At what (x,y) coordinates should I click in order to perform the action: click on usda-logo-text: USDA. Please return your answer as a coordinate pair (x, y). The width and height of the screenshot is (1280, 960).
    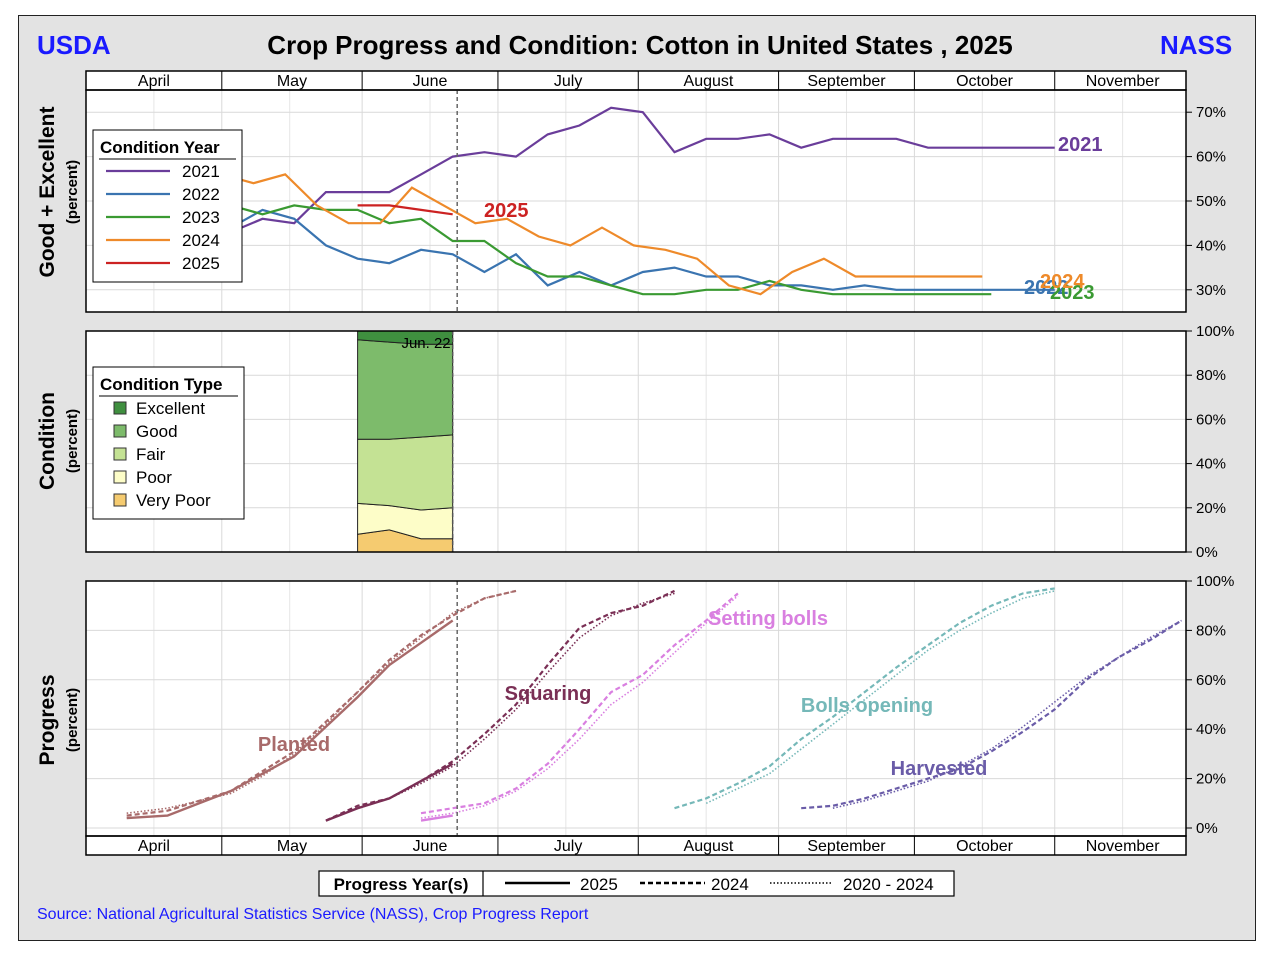
    Looking at the image, I should click on (74, 45).